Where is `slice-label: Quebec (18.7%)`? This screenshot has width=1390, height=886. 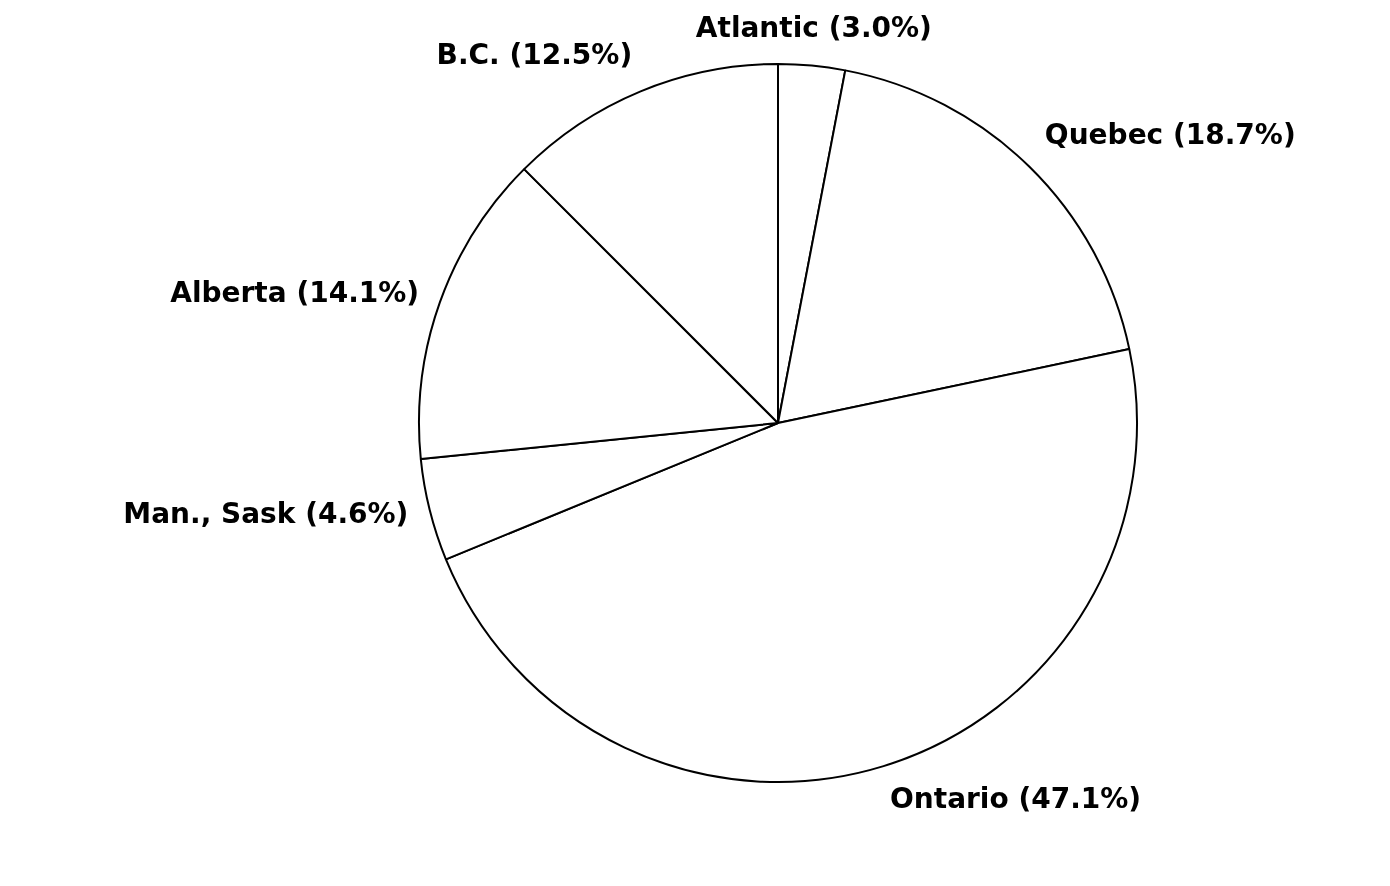
slice-label: Quebec (18.7%) is located at coordinates (1170, 135).